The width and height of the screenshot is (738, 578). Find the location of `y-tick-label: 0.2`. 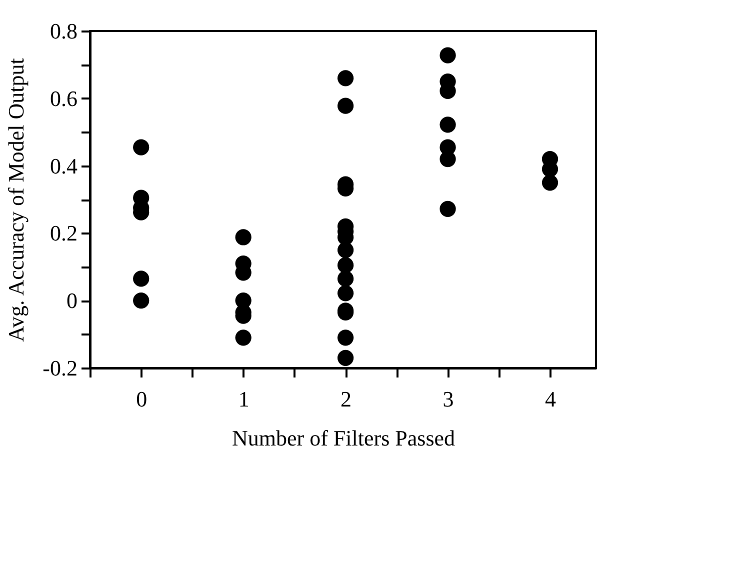

y-tick-label: 0.2 is located at coordinates (64, 233).